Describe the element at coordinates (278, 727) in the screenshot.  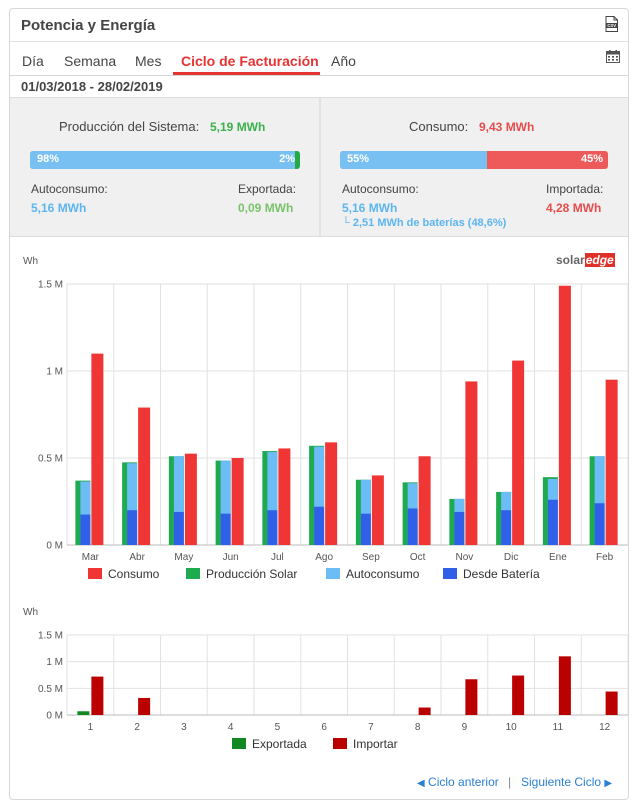
I see `x-tick-label: 5` at that location.